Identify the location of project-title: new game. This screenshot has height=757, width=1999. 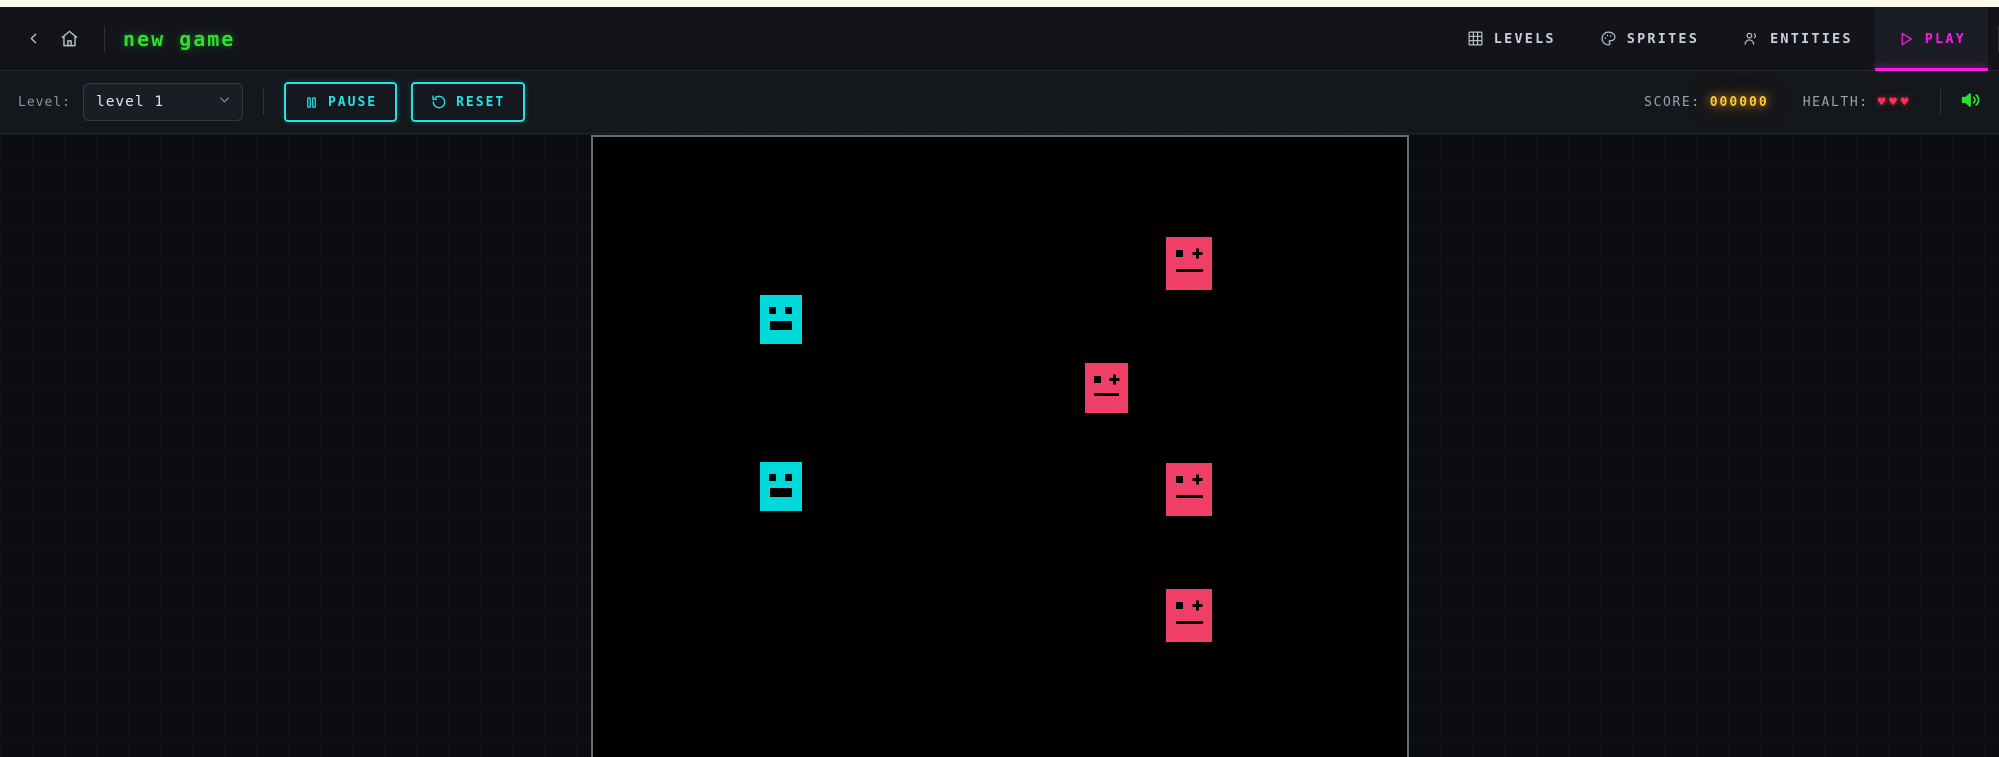
(179, 38).